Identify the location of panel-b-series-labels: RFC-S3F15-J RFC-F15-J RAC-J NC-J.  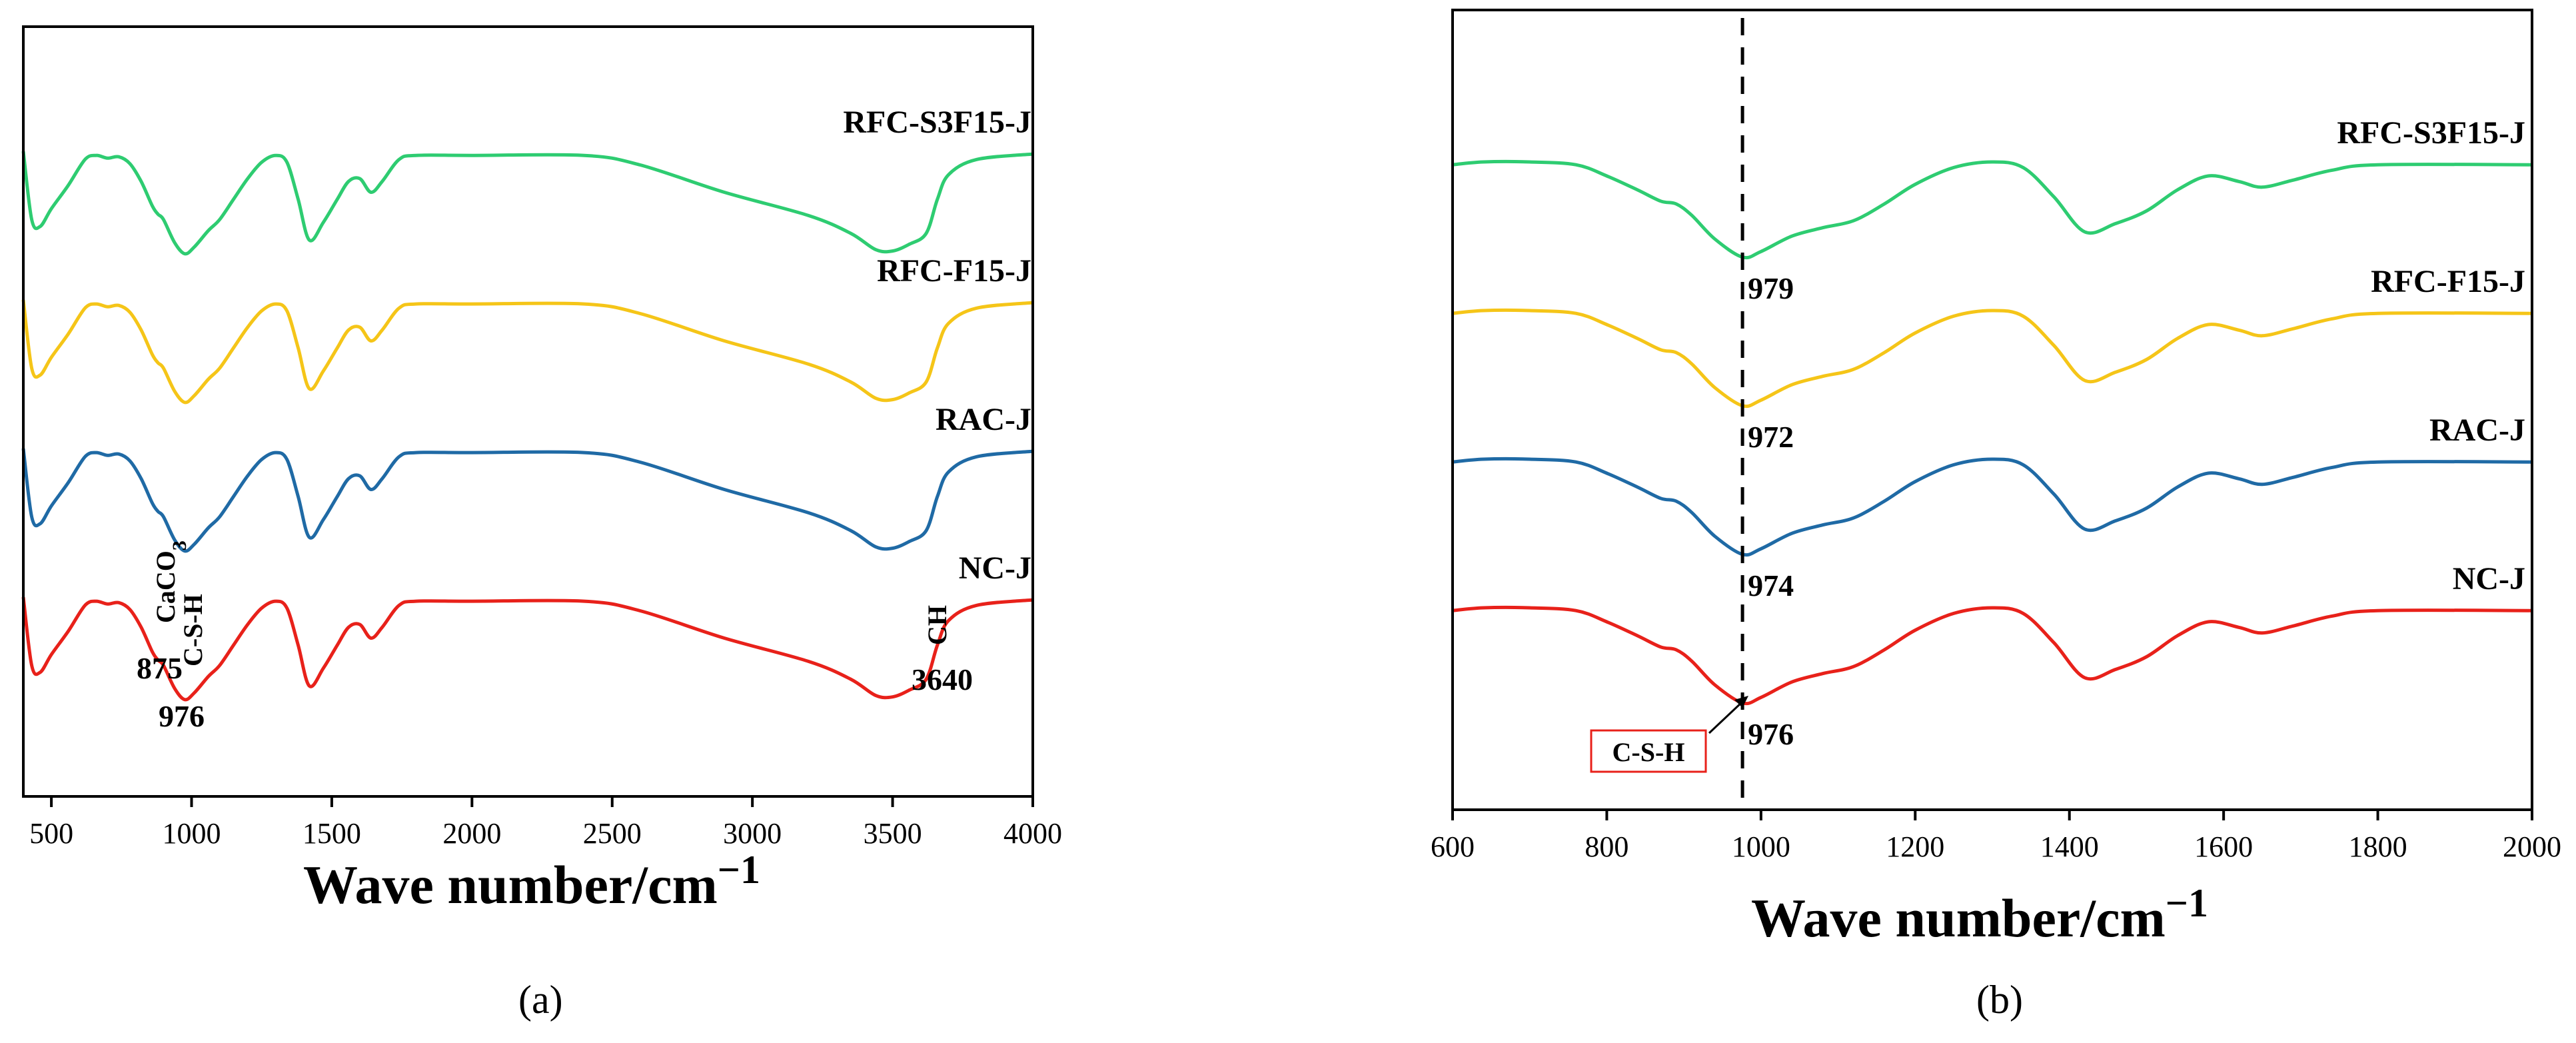
(2431, 355).